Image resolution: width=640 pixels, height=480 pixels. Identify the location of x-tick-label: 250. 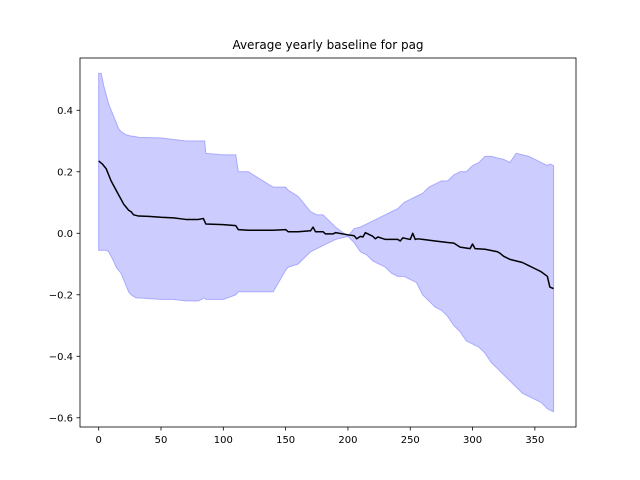
(410, 440).